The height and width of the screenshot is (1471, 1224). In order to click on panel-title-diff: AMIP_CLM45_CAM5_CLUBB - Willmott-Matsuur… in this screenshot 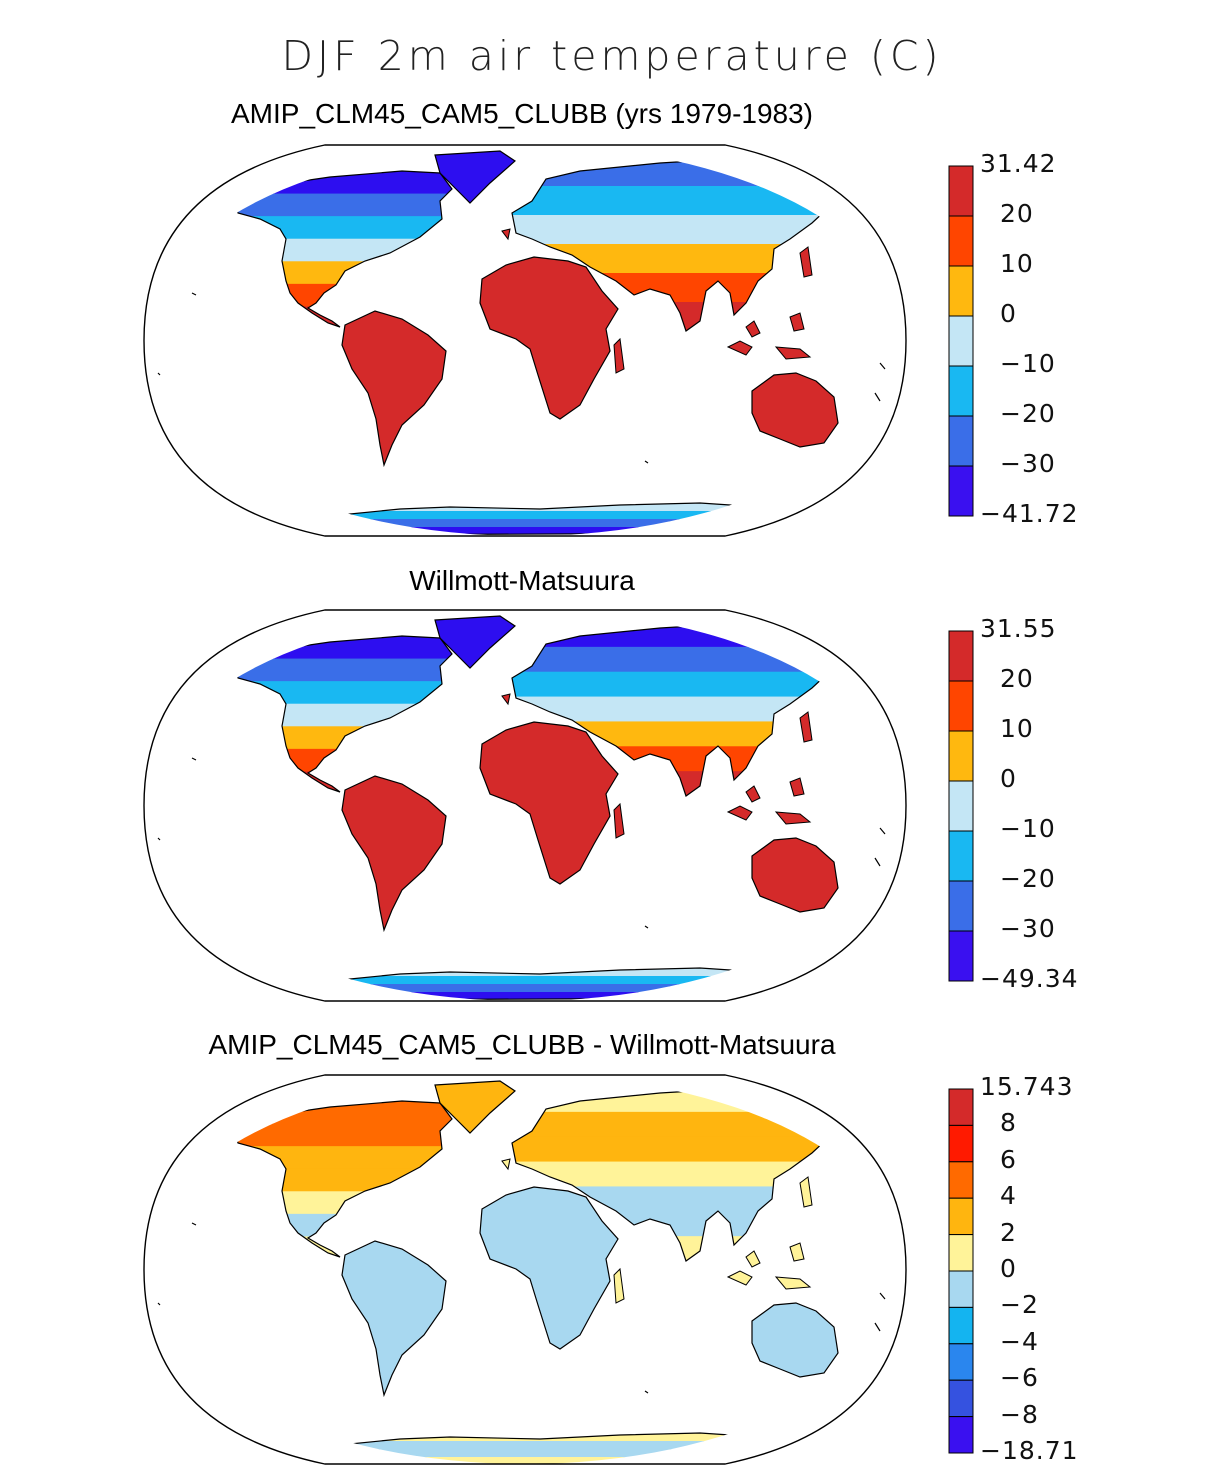, I will do `click(522, 1044)`.